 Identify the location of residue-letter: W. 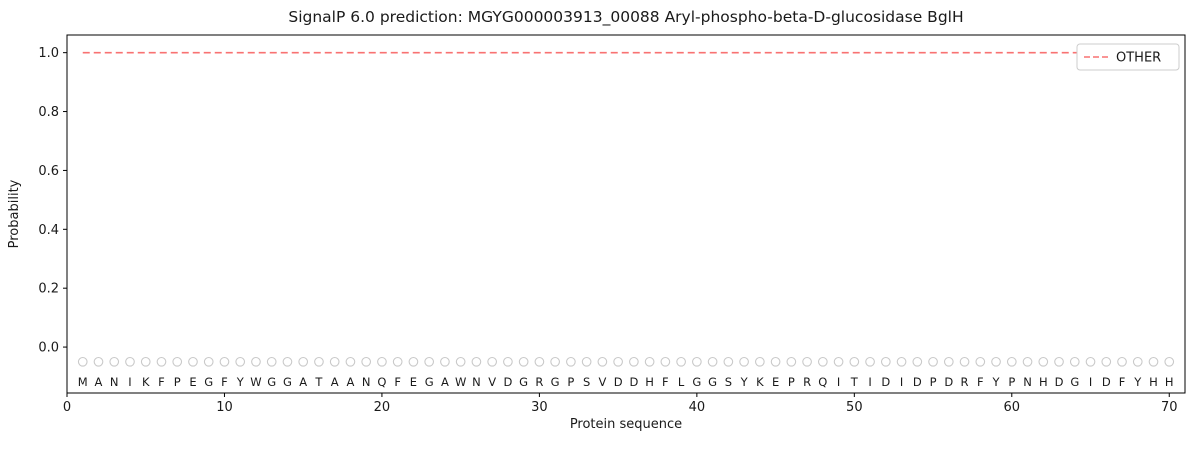
(460, 382).